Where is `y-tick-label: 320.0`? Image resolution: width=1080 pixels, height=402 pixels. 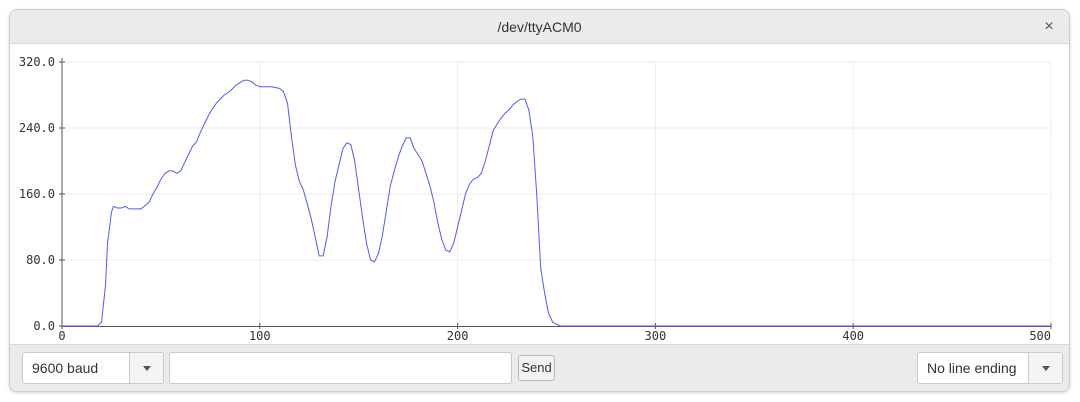
y-tick-label: 320.0 is located at coordinates (37, 62).